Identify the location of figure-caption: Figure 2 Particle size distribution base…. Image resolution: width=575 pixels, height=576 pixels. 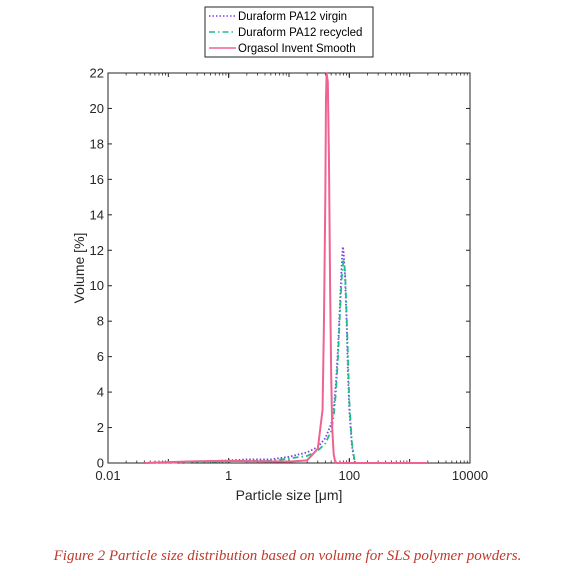
(287, 556).